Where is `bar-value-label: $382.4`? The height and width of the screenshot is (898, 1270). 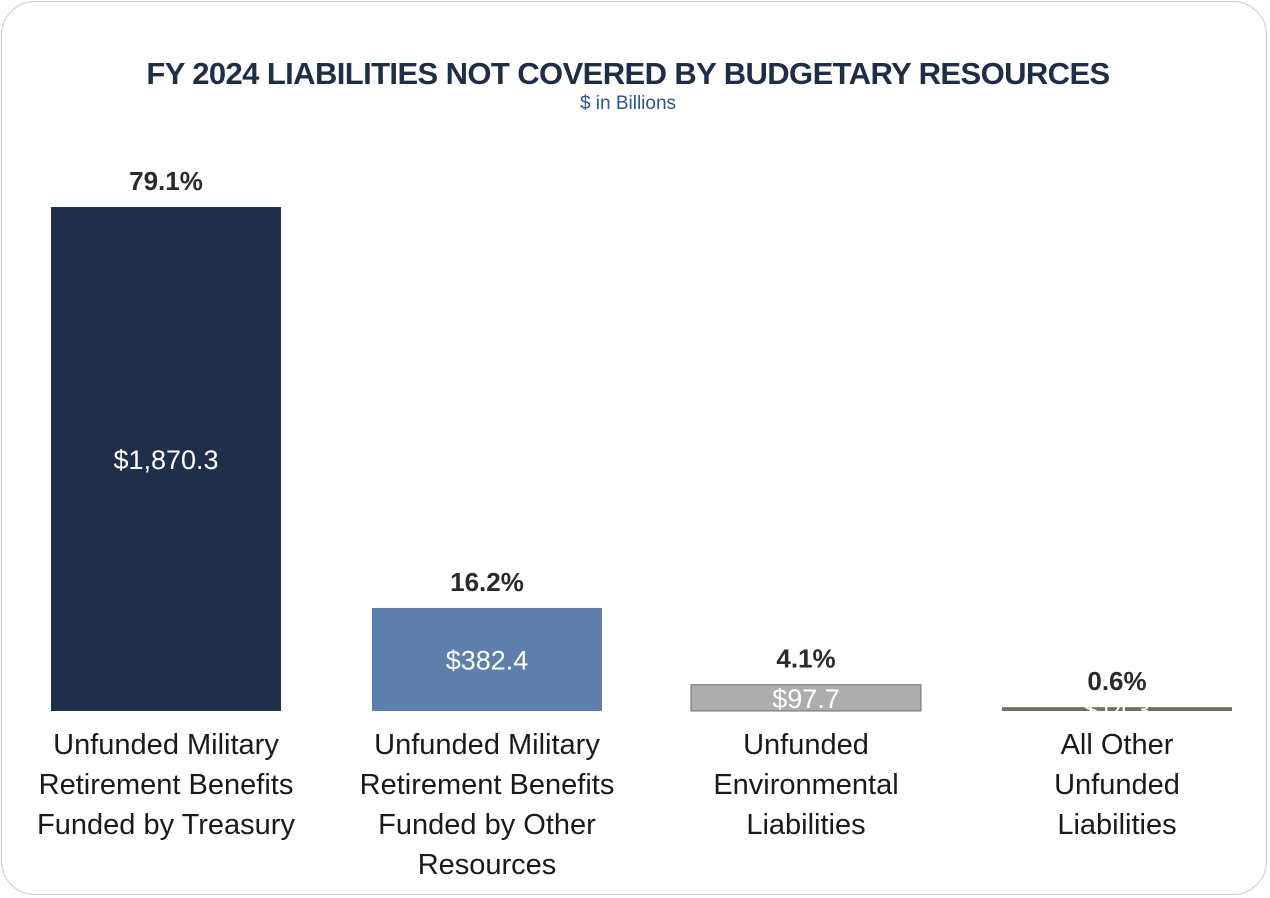
bar-value-label: $382.4 is located at coordinates (487, 660).